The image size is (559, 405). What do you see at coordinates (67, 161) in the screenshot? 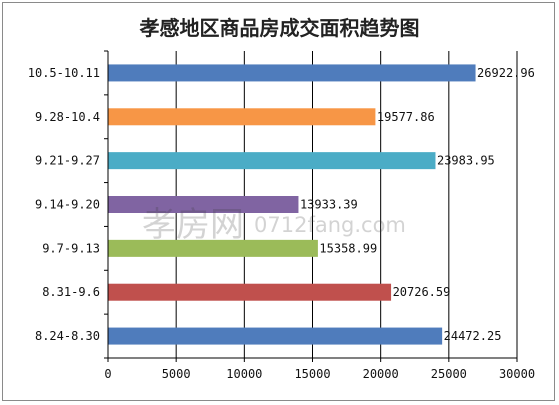
I see `category-label: 9.21-9.27` at bounding box center [67, 161].